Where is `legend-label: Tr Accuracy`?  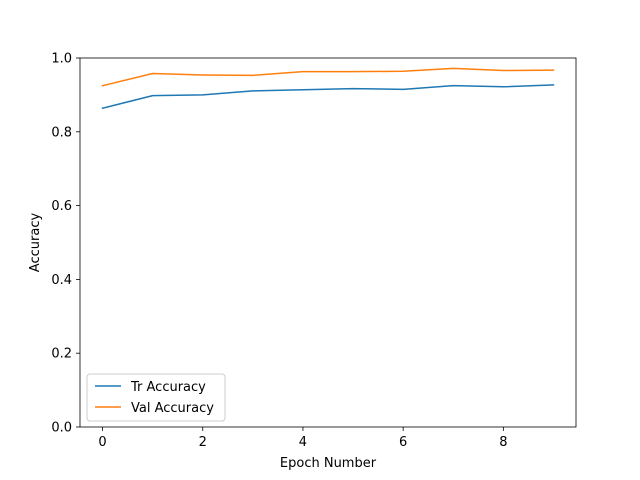 legend-label: Tr Accuracy is located at coordinates (168, 387).